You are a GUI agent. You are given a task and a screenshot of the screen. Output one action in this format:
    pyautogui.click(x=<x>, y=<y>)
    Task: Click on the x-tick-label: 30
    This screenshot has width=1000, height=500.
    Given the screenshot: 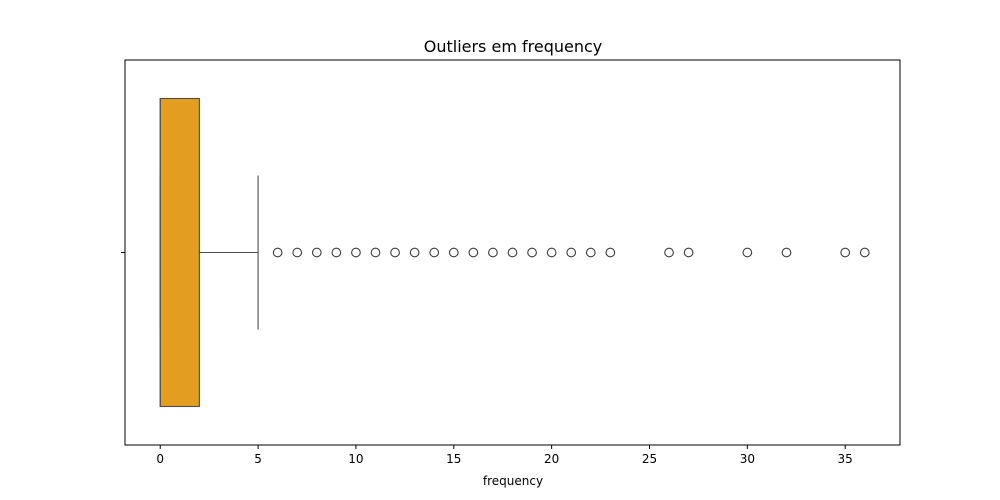 What is the action you would take?
    pyautogui.click(x=747, y=459)
    